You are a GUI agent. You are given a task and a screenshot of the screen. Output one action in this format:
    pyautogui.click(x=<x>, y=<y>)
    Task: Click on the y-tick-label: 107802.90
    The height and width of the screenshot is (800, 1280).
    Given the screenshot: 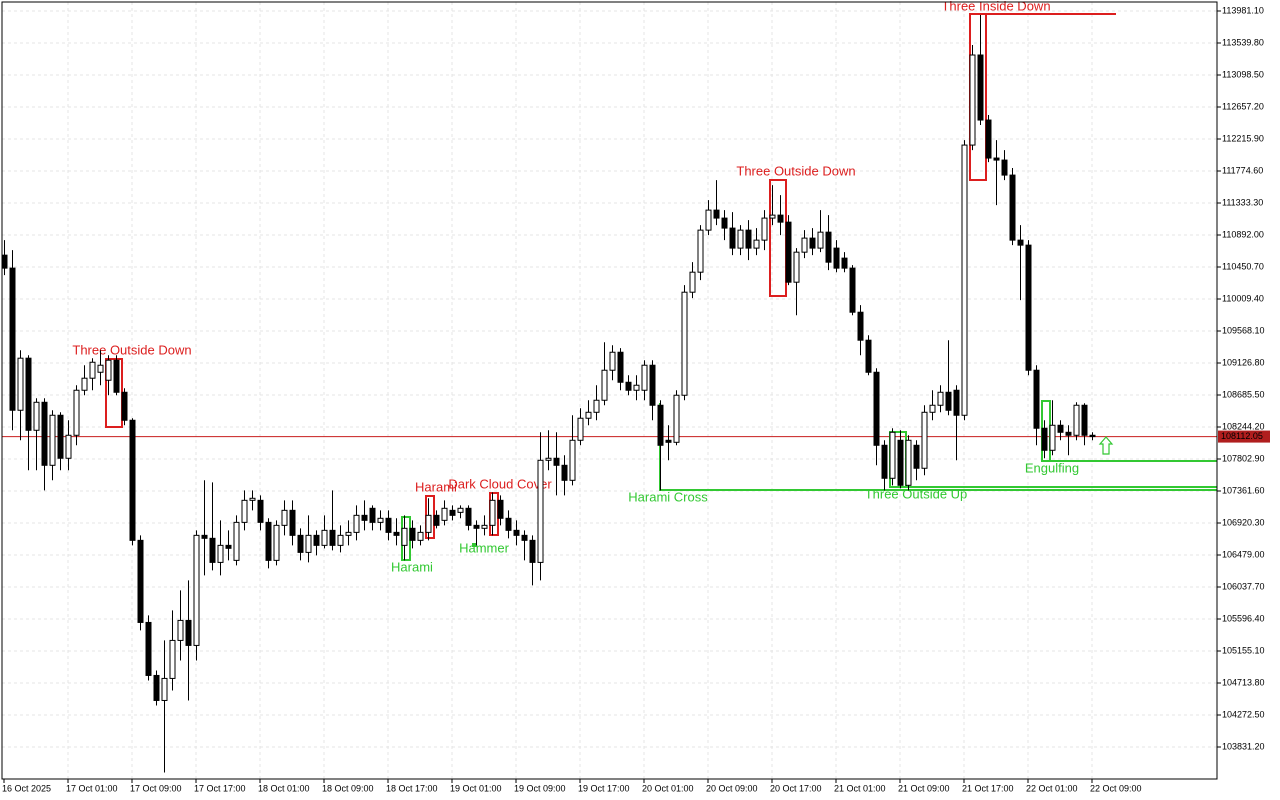 What is the action you would take?
    pyautogui.click(x=1243, y=458)
    